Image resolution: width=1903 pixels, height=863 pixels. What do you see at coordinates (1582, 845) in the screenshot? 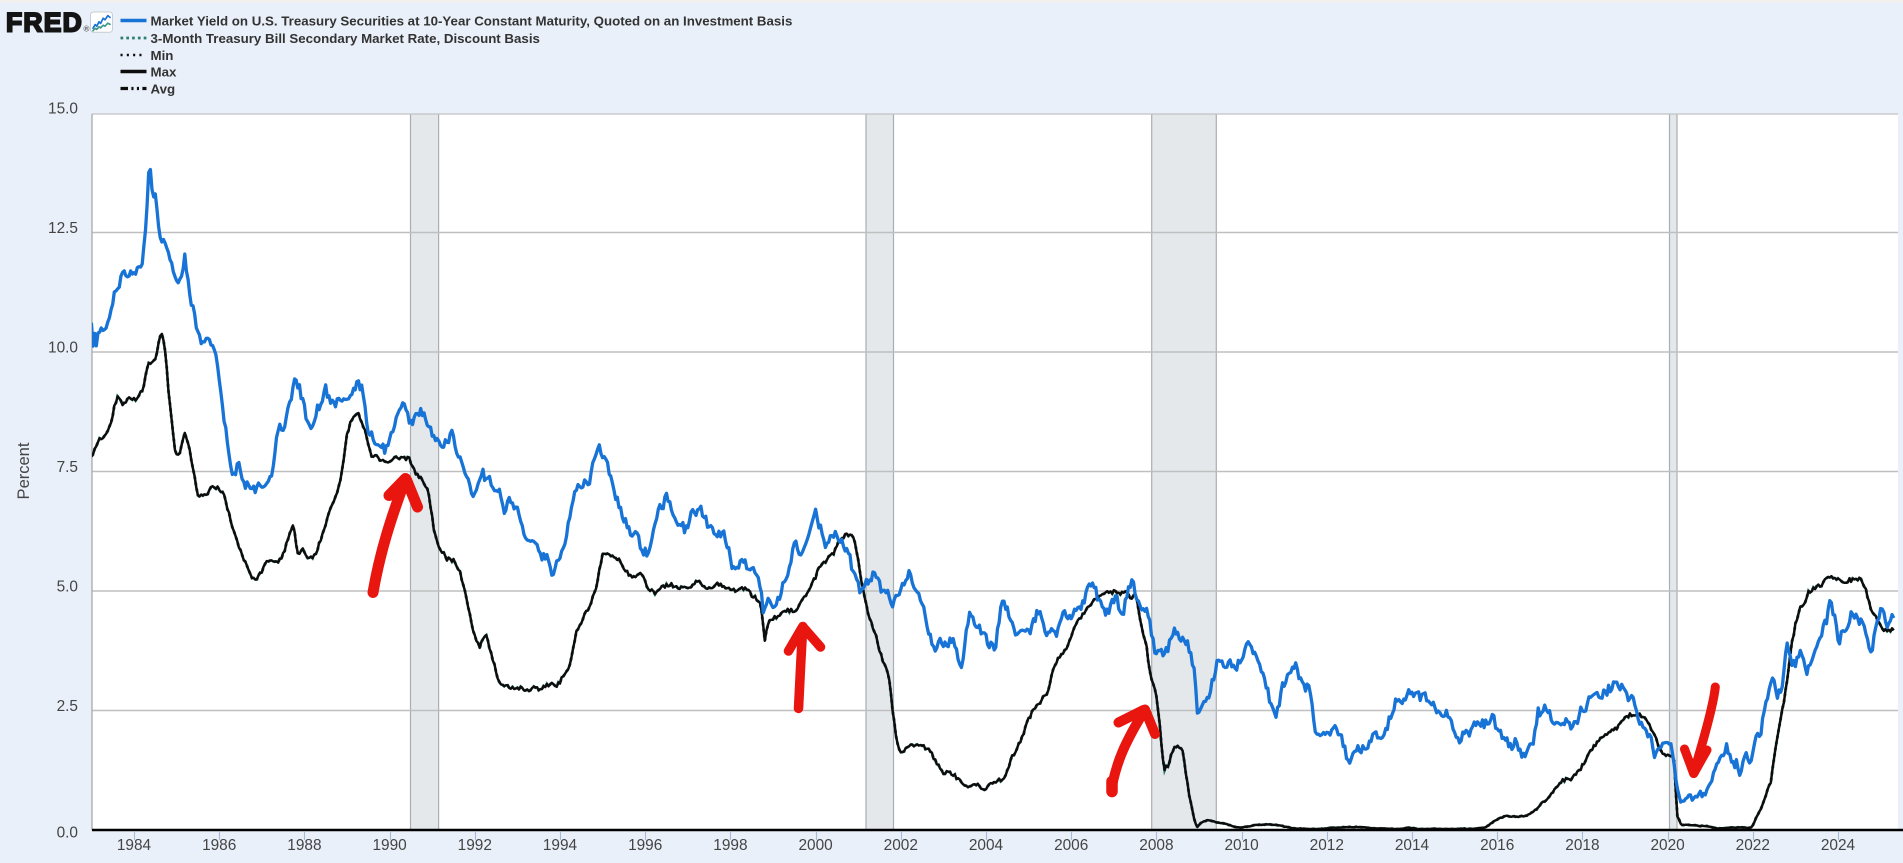
I see `svg-text: 2018` at bounding box center [1582, 845].